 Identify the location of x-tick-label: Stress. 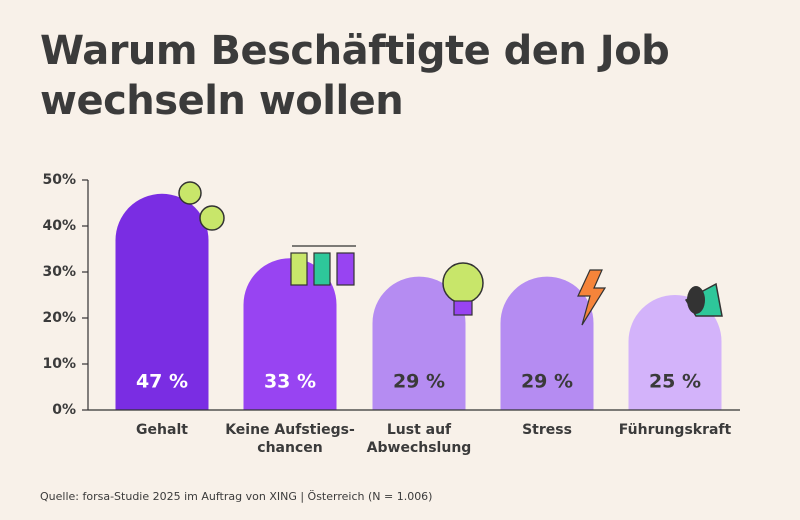
(547, 430).